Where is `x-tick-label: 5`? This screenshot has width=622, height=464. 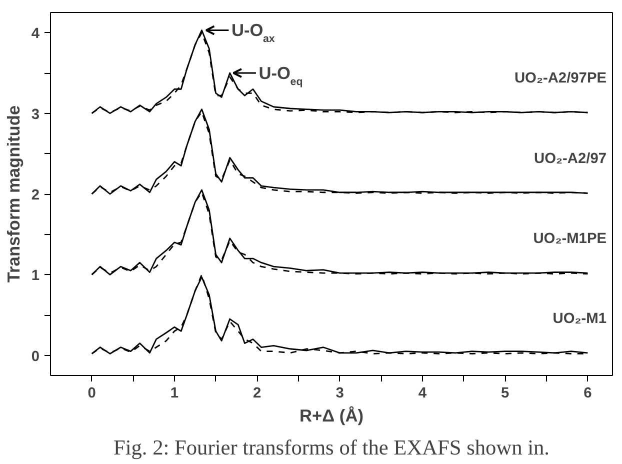
x-tick-label: 5 is located at coordinates (505, 394).